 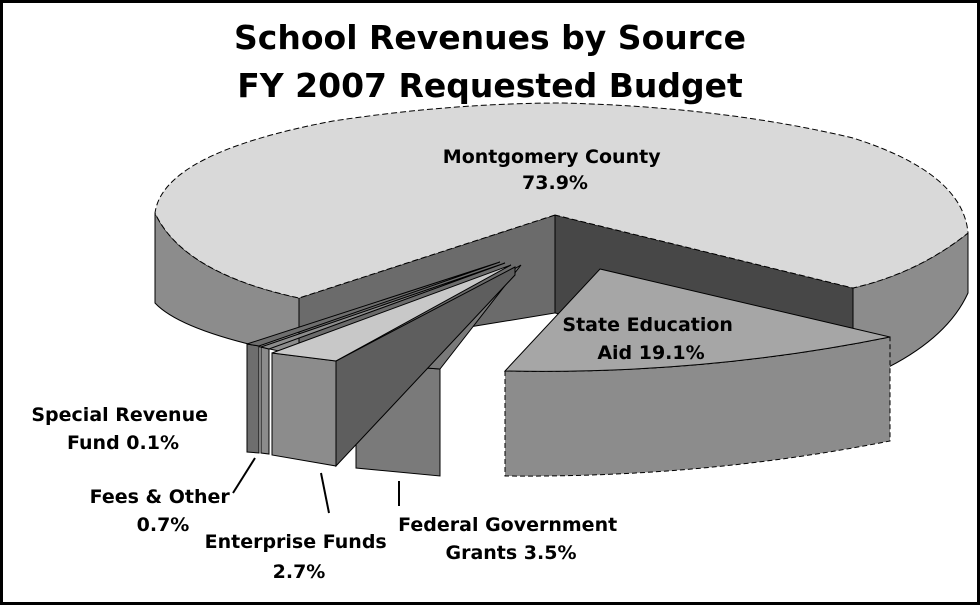 What do you see at coordinates (253, 398) in the screenshot?
I see `slice-special-revenue-side` at bounding box center [253, 398].